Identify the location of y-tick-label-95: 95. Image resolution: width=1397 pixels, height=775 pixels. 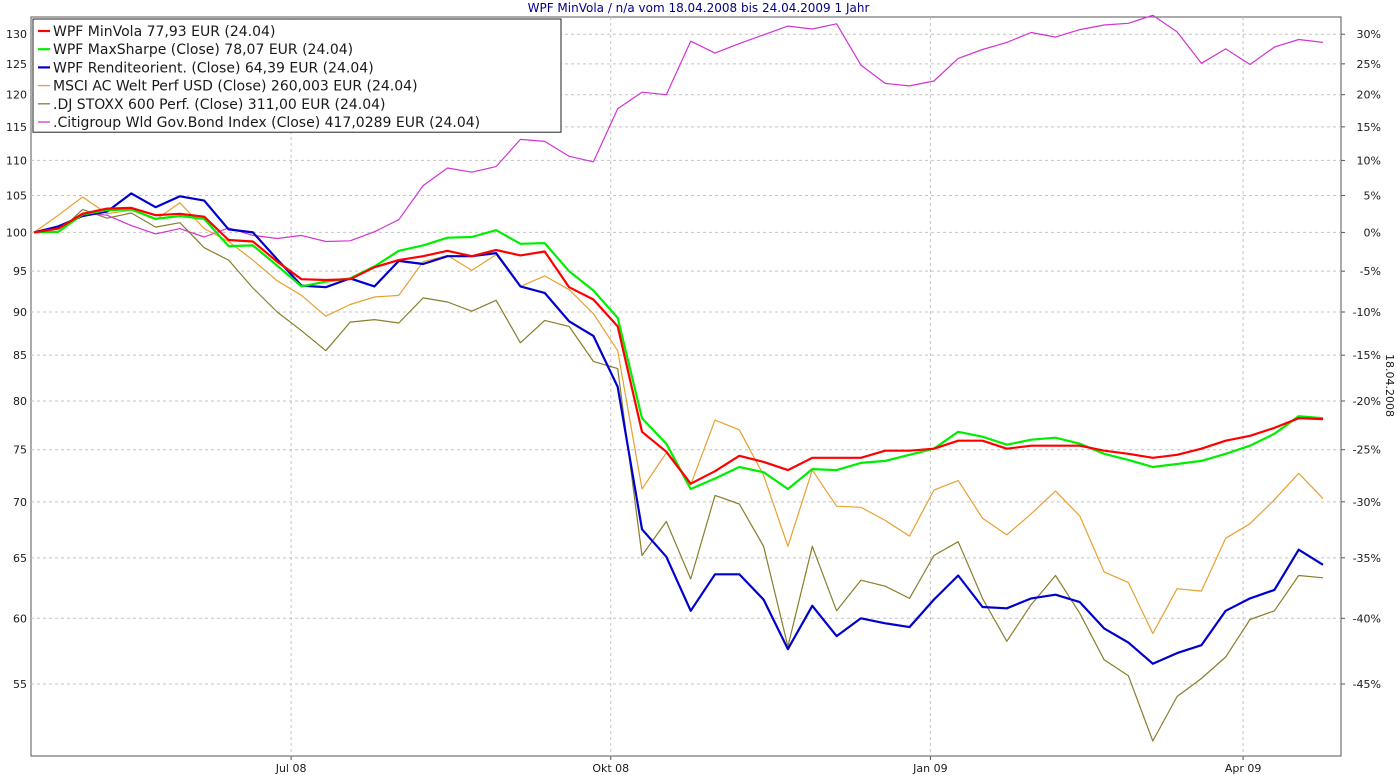
(20, 271).